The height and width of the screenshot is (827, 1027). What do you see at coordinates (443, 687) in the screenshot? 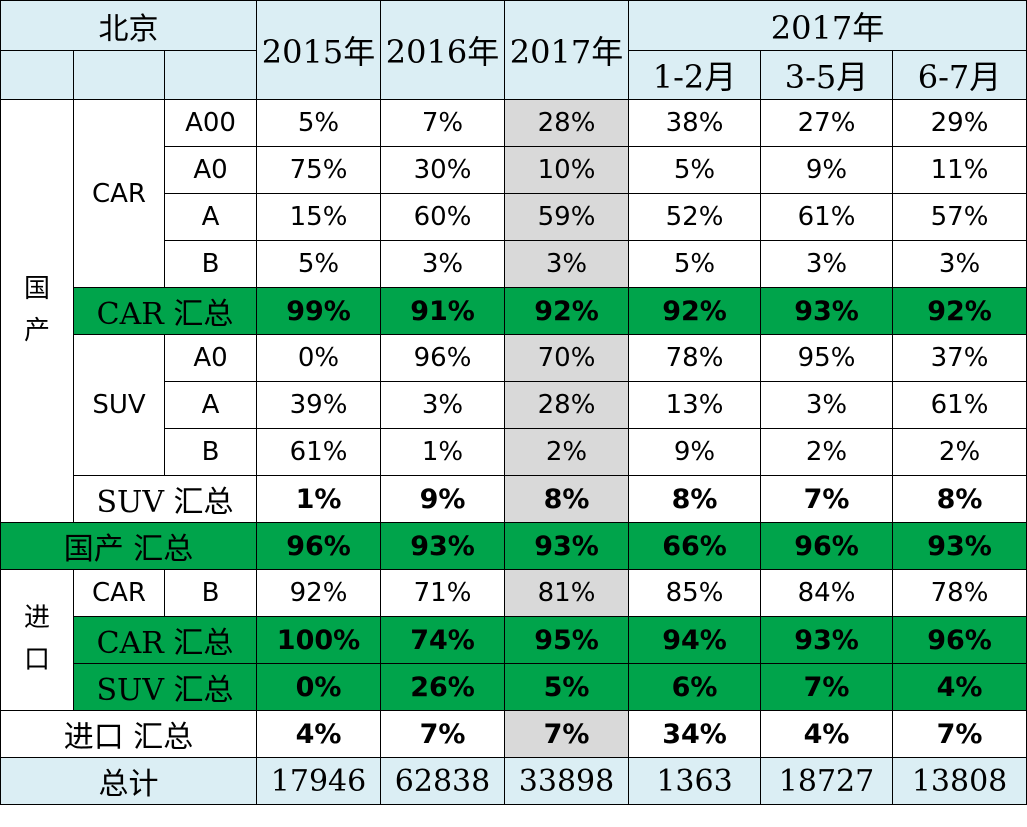
I see `summary-cell: 26%` at bounding box center [443, 687].